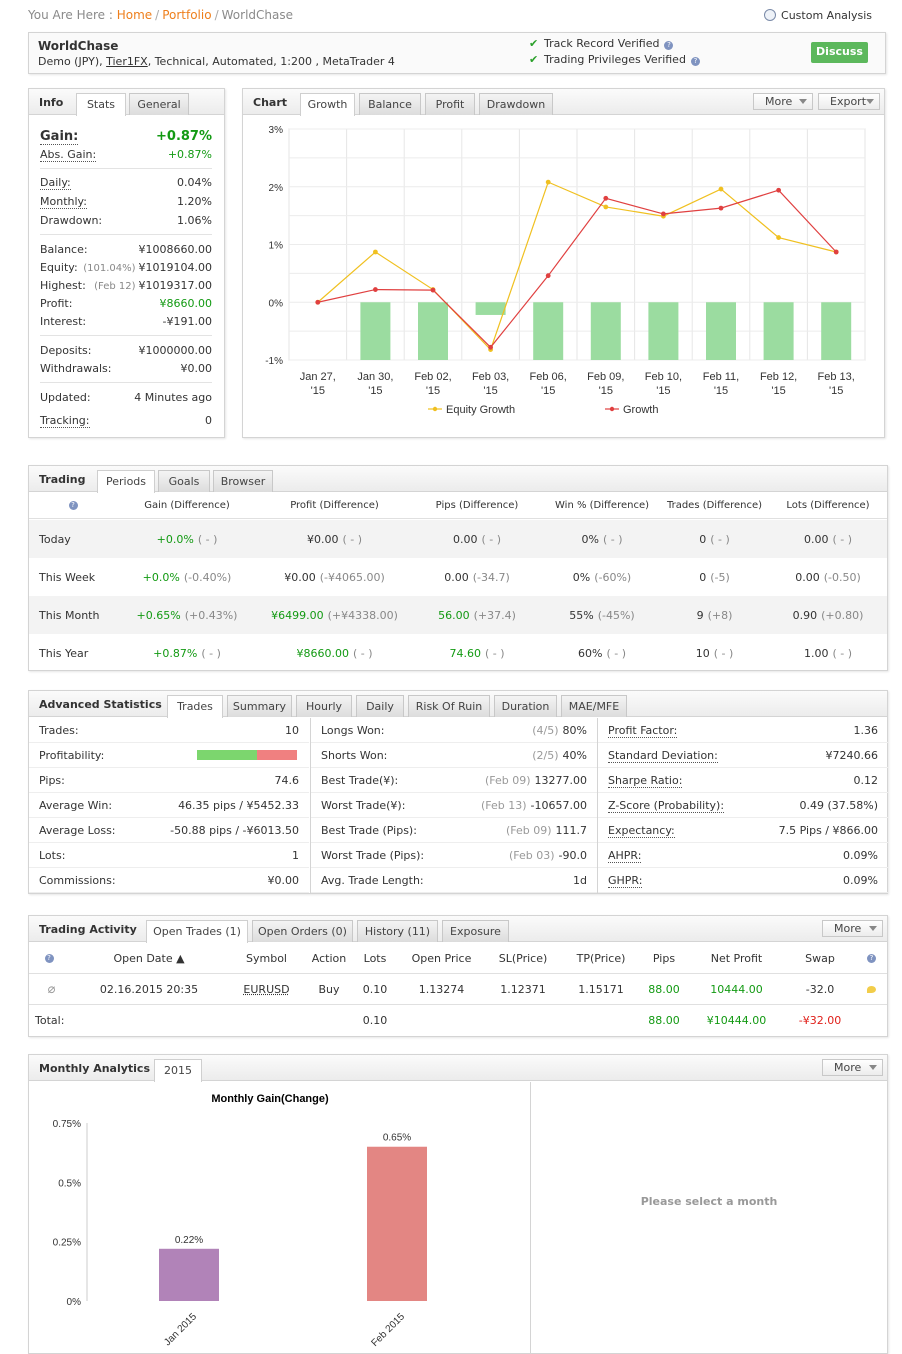 The width and height of the screenshot is (902, 1354). What do you see at coordinates (720, 577) in the screenshot?
I see `diff-trades: (-5)` at bounding box center [720, 577].